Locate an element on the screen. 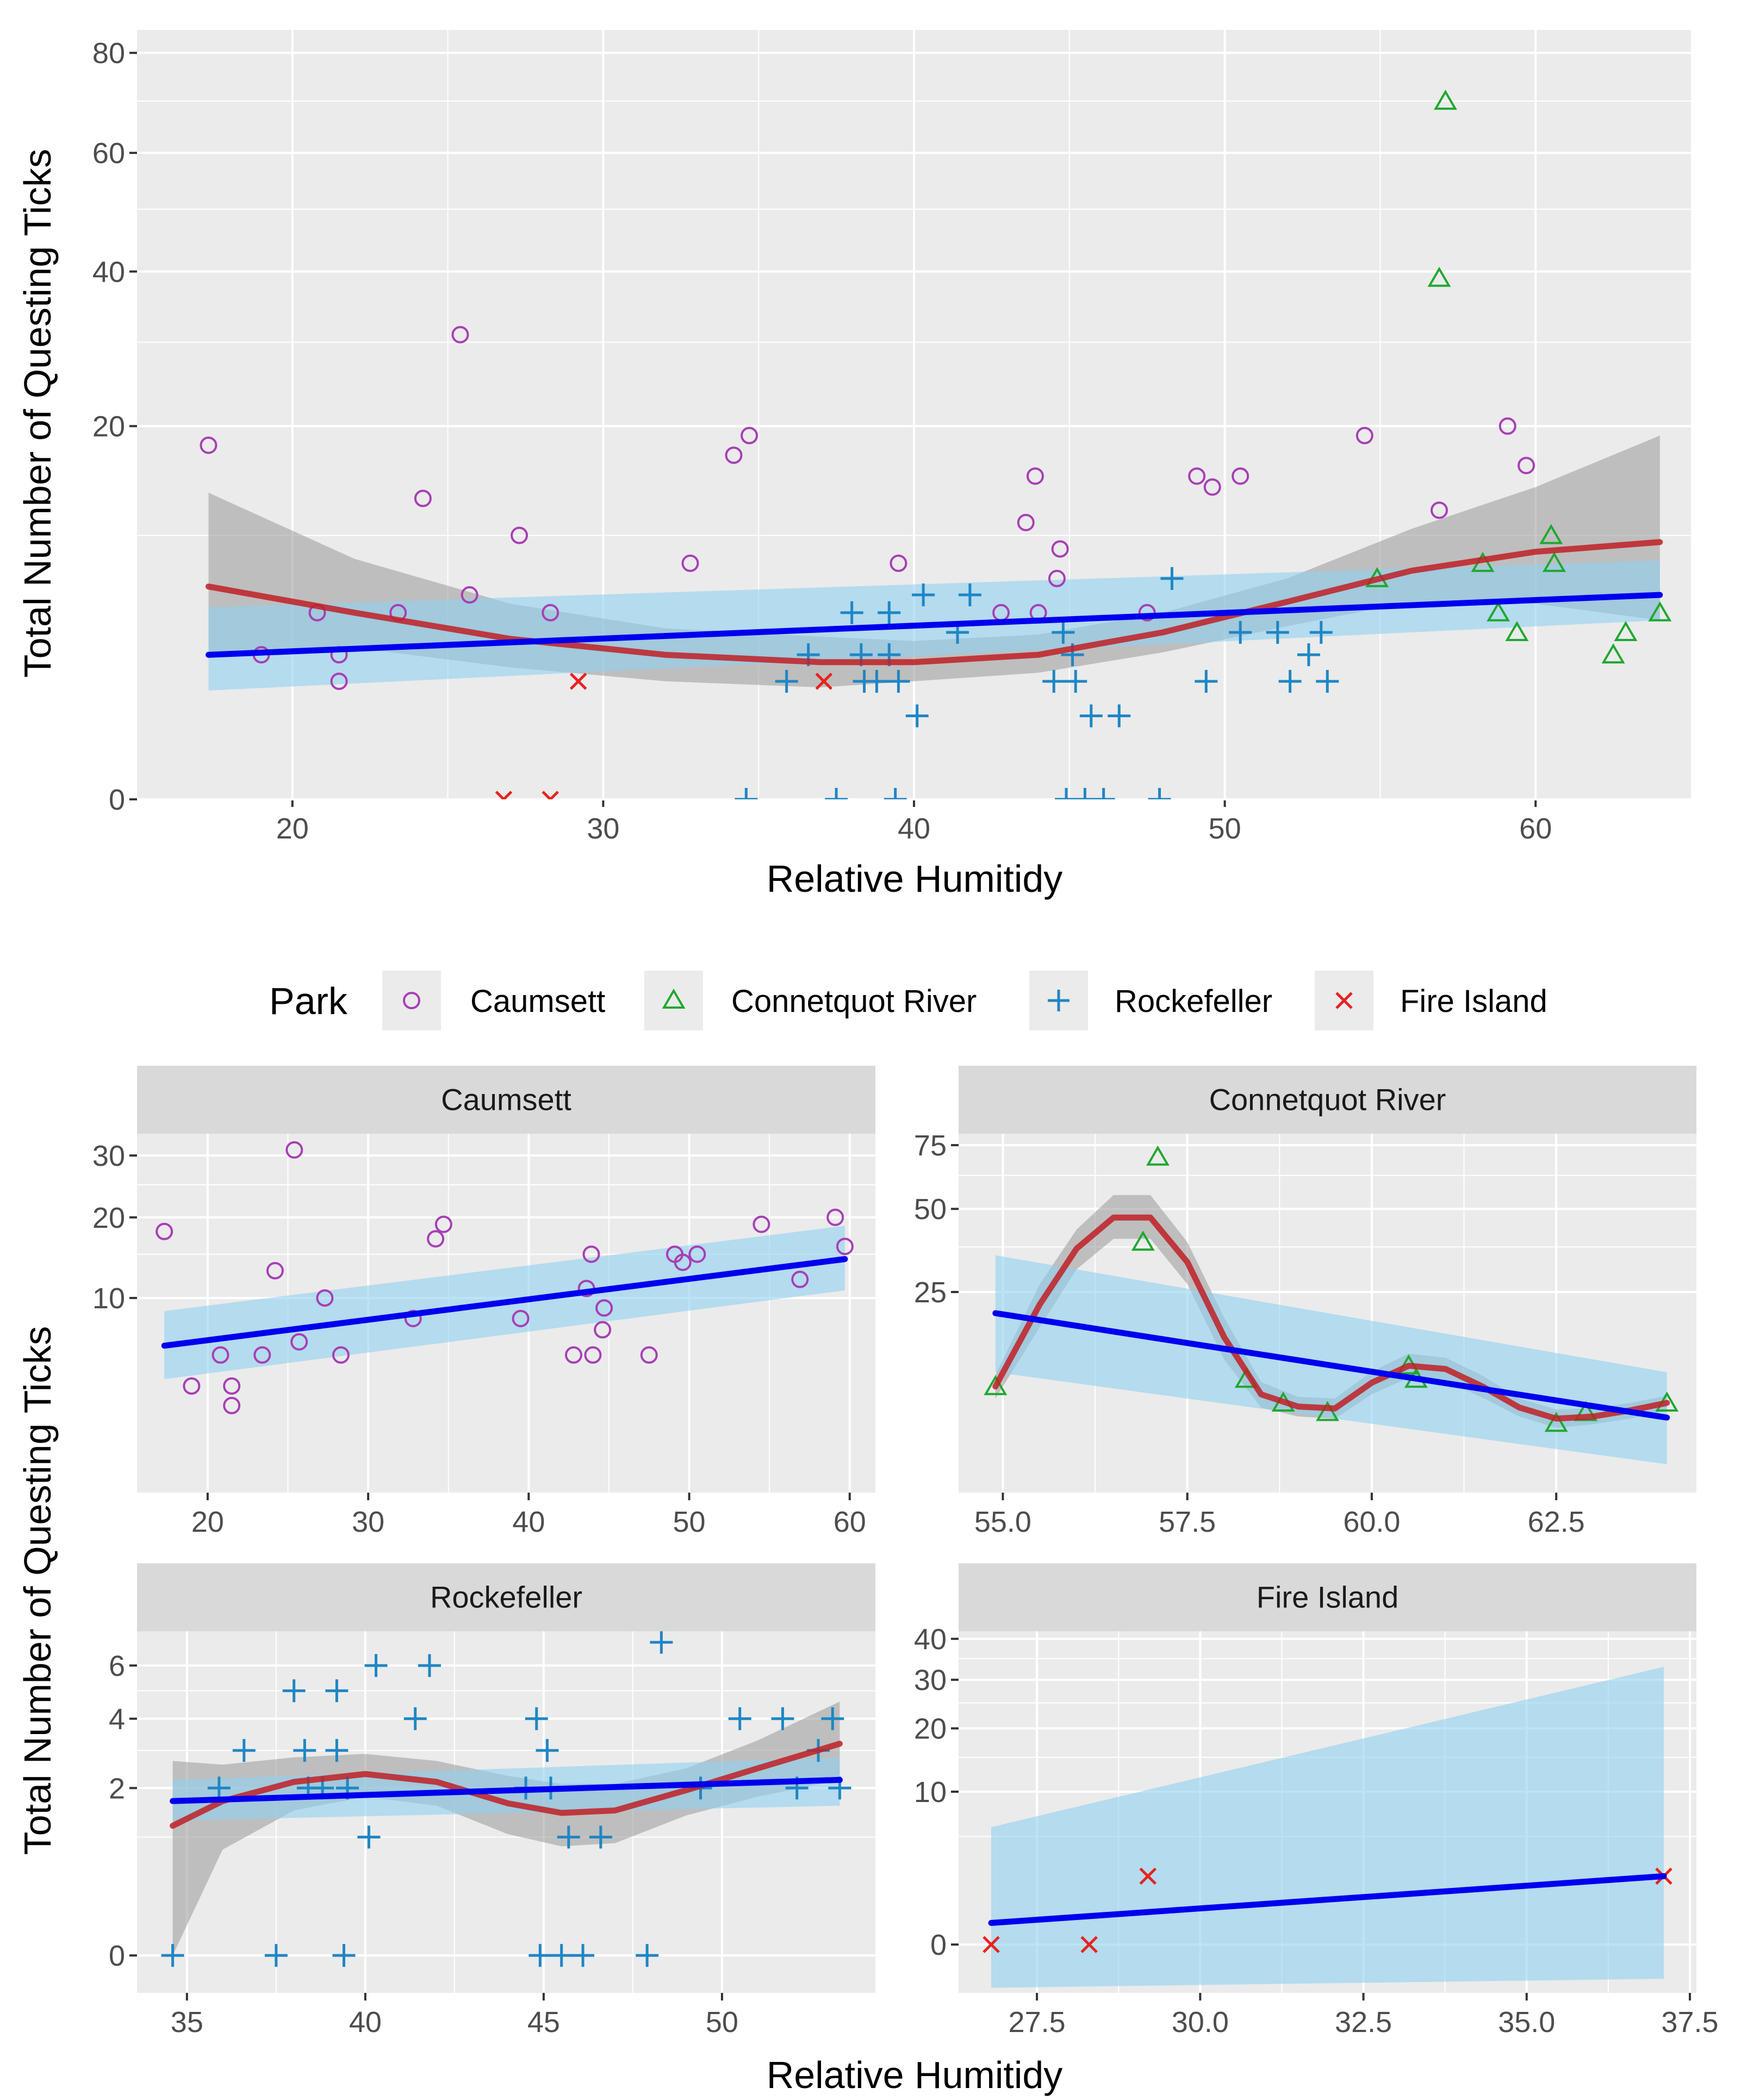 The height and width of the screenshot is (2100, 1741). strip-label-connetquot: Connetquot River is located at coordinates (1327, 1100).